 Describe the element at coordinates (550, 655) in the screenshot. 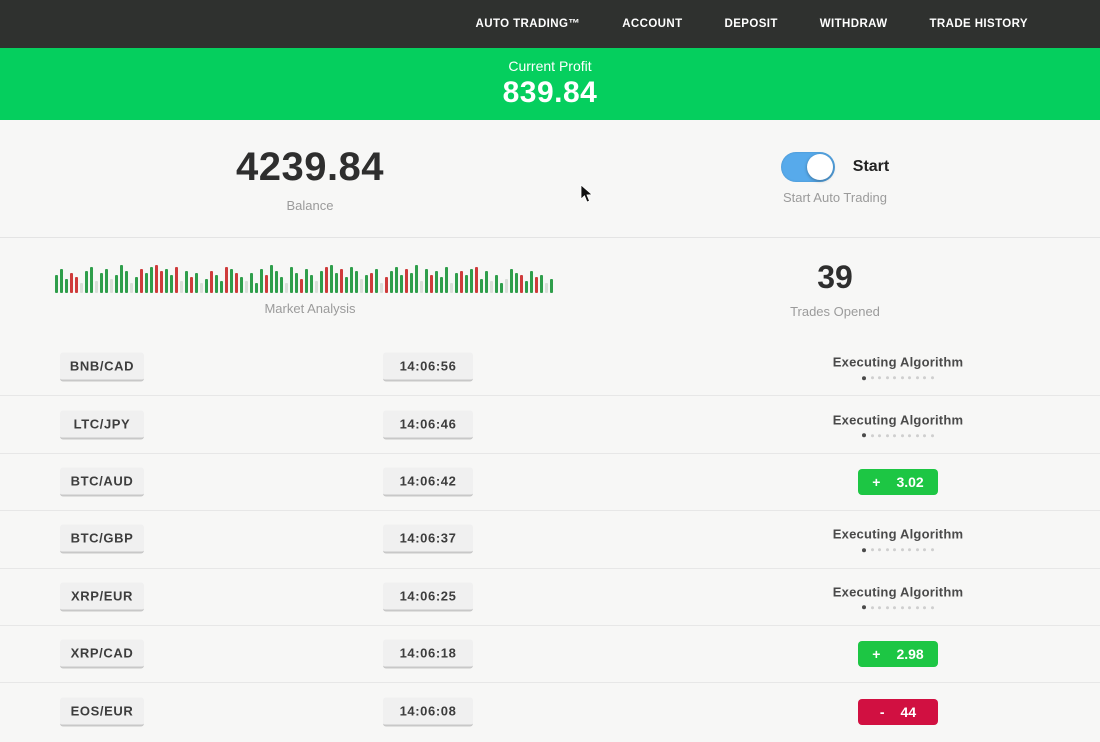

I see `table-row: XRP/CAD 14:06:18 +2.98` at that location.